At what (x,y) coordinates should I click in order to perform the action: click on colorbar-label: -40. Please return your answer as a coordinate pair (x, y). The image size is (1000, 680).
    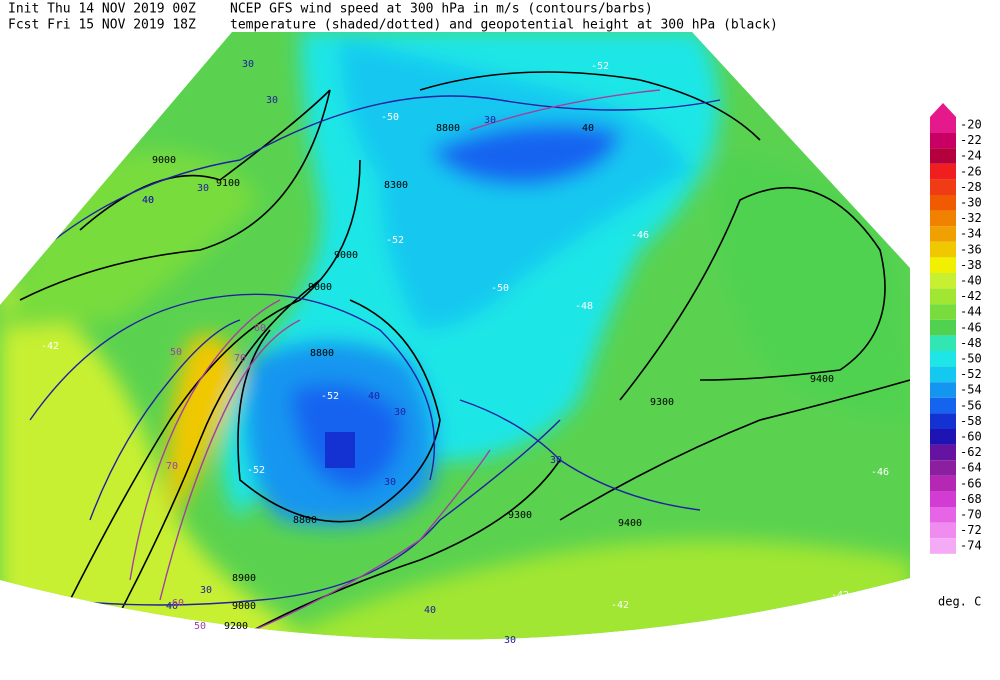
    Looking at the image, I should click on (971, 281).